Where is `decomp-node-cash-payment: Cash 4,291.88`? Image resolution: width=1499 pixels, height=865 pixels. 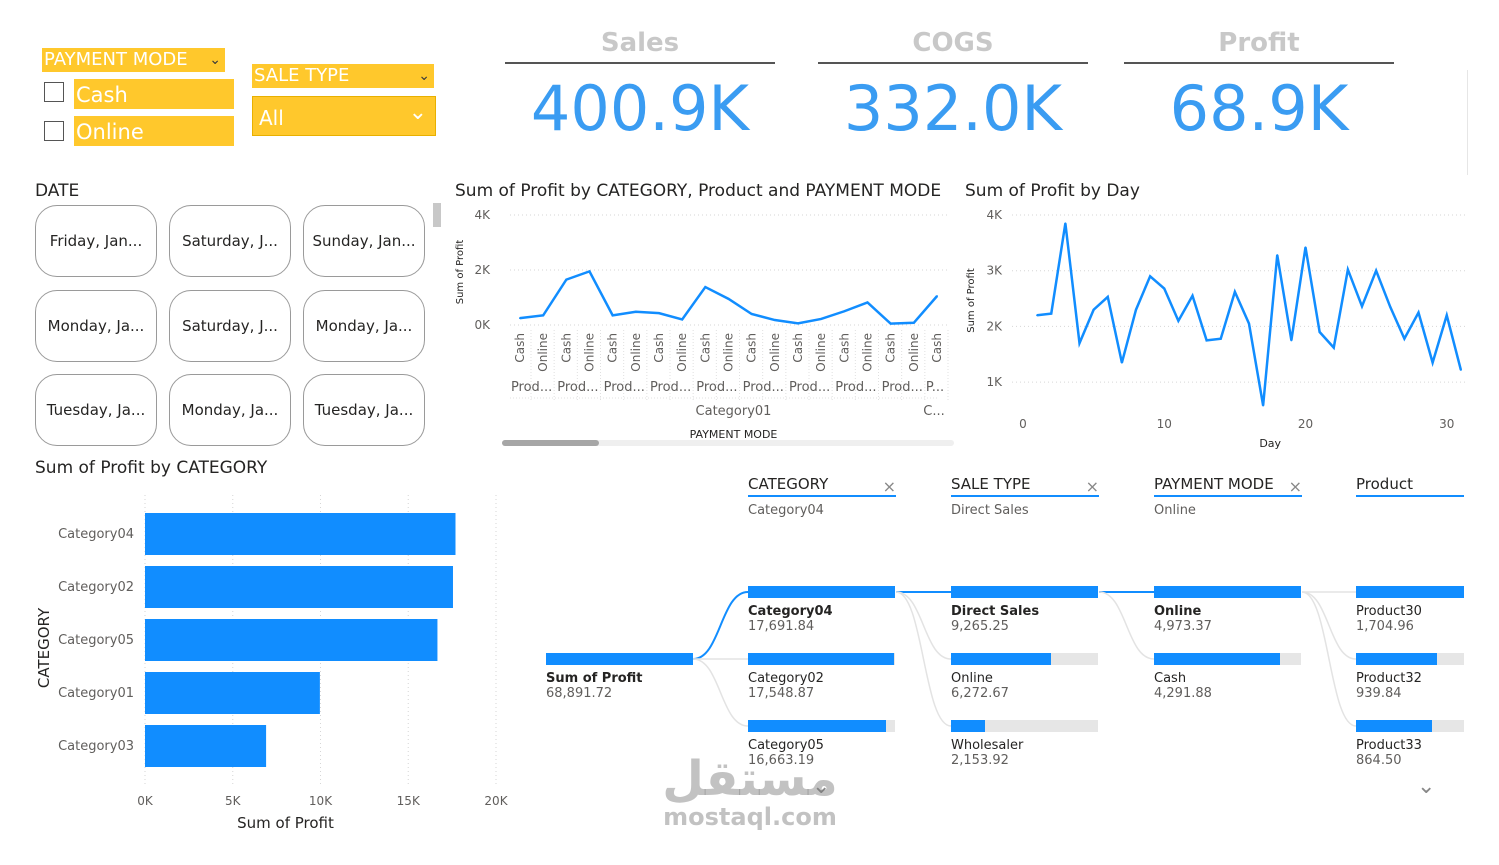
decomp-node-cash-payment: Cash 4,291.88 is located at coordinates (1227, 677).